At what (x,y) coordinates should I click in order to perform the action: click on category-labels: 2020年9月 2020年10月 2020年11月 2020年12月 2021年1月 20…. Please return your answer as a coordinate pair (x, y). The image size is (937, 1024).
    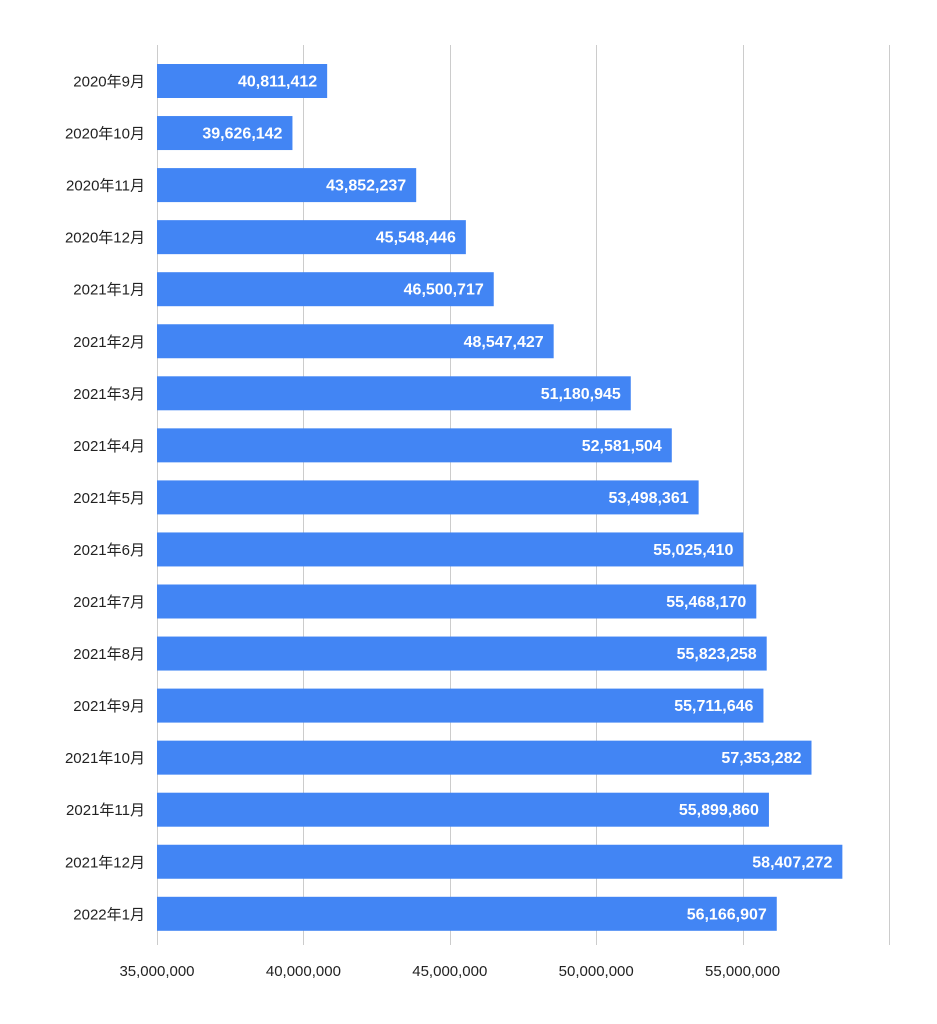
    Looking at the image, I should click on (105, 499).